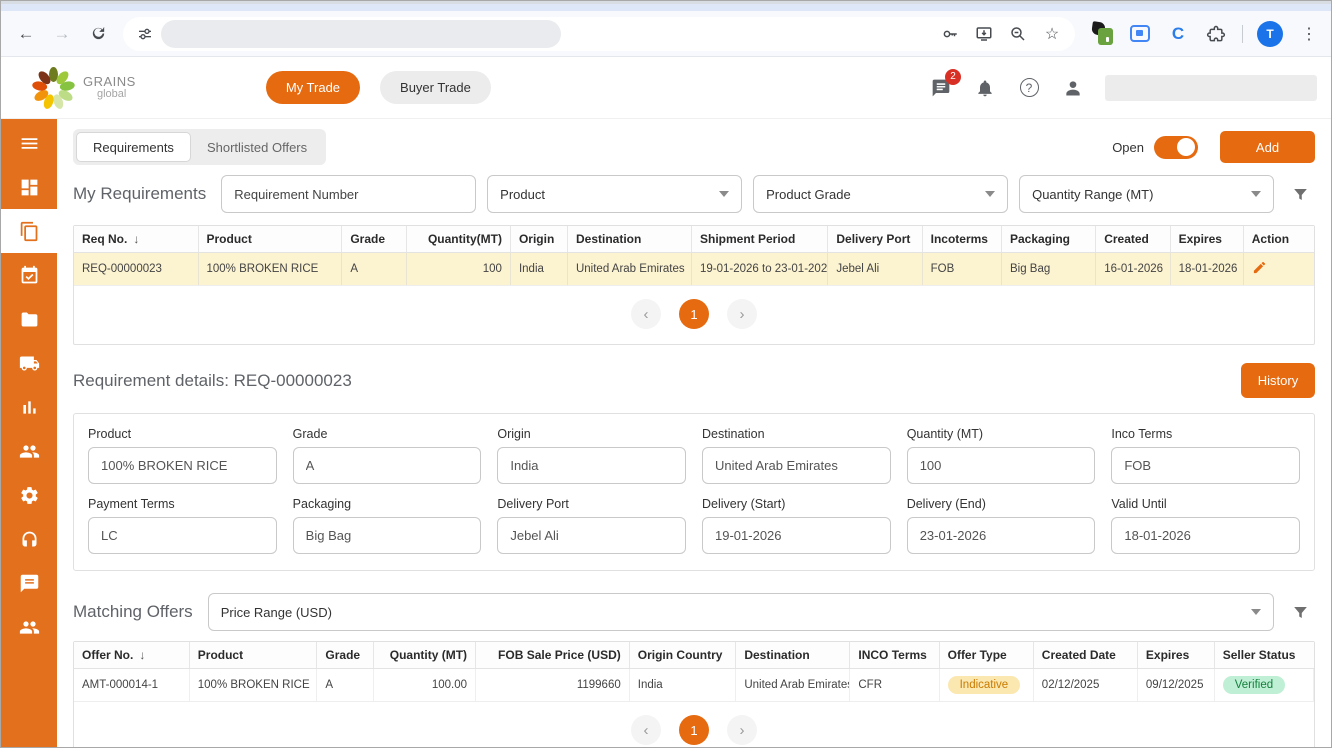 This screenshot has height=748, width=1332. Describe the element at coordinates (29, 583) in the screenshot. I see `sidebar-item-messages` at that location.